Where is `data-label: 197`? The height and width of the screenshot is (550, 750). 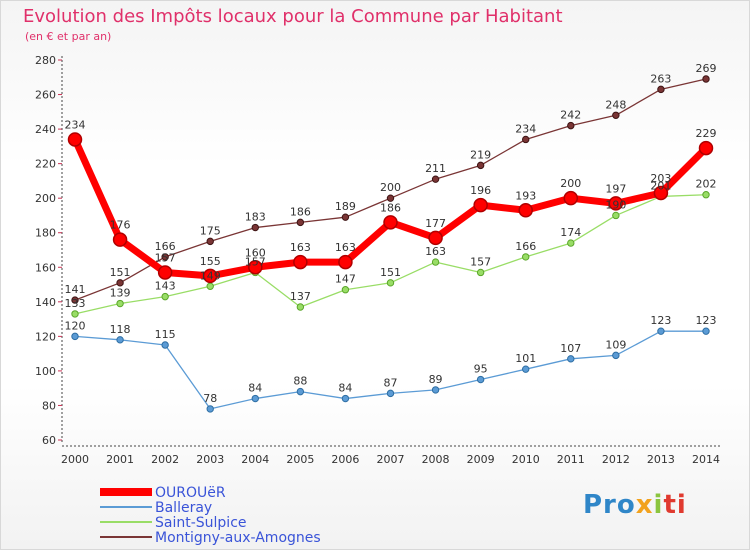
data-label: 197 is located at coordinates (615, 188).